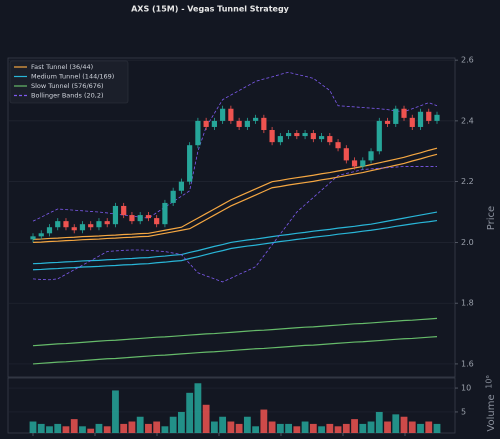 The image size is (500, 439). Describe the element at coordinates (467, 363) in the screenshot. I see `y-tick-label: 1.6` at that location.